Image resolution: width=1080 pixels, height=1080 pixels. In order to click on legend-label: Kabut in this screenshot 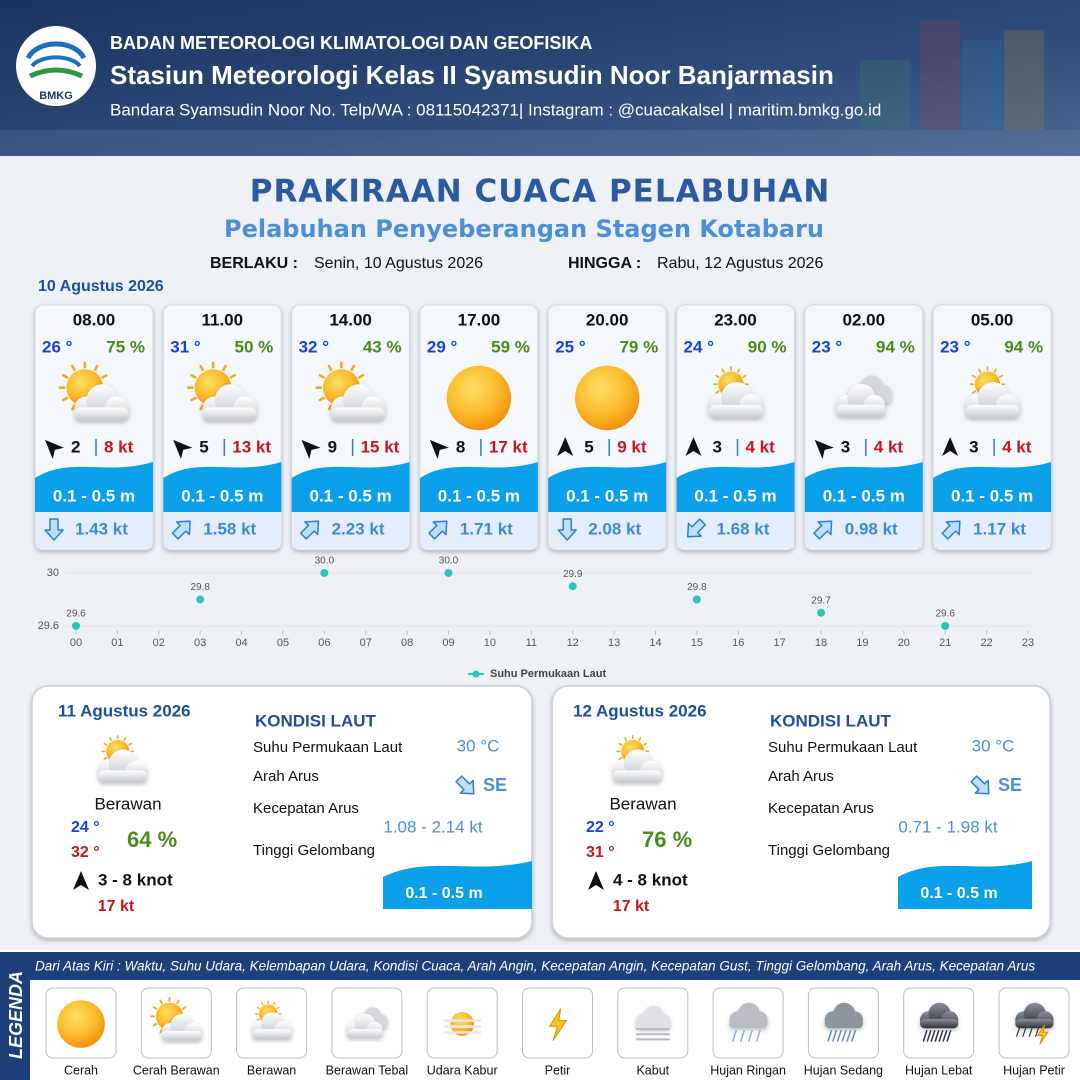, I will do `click(652, 1070)`.